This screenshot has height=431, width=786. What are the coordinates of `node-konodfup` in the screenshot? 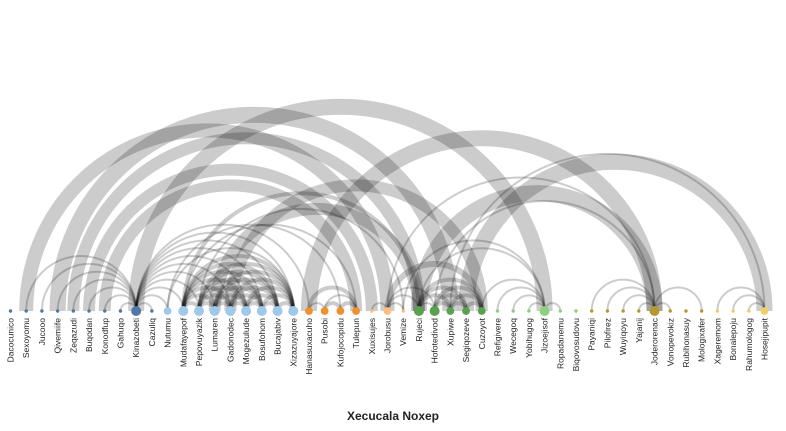 It's located at (105, 311).